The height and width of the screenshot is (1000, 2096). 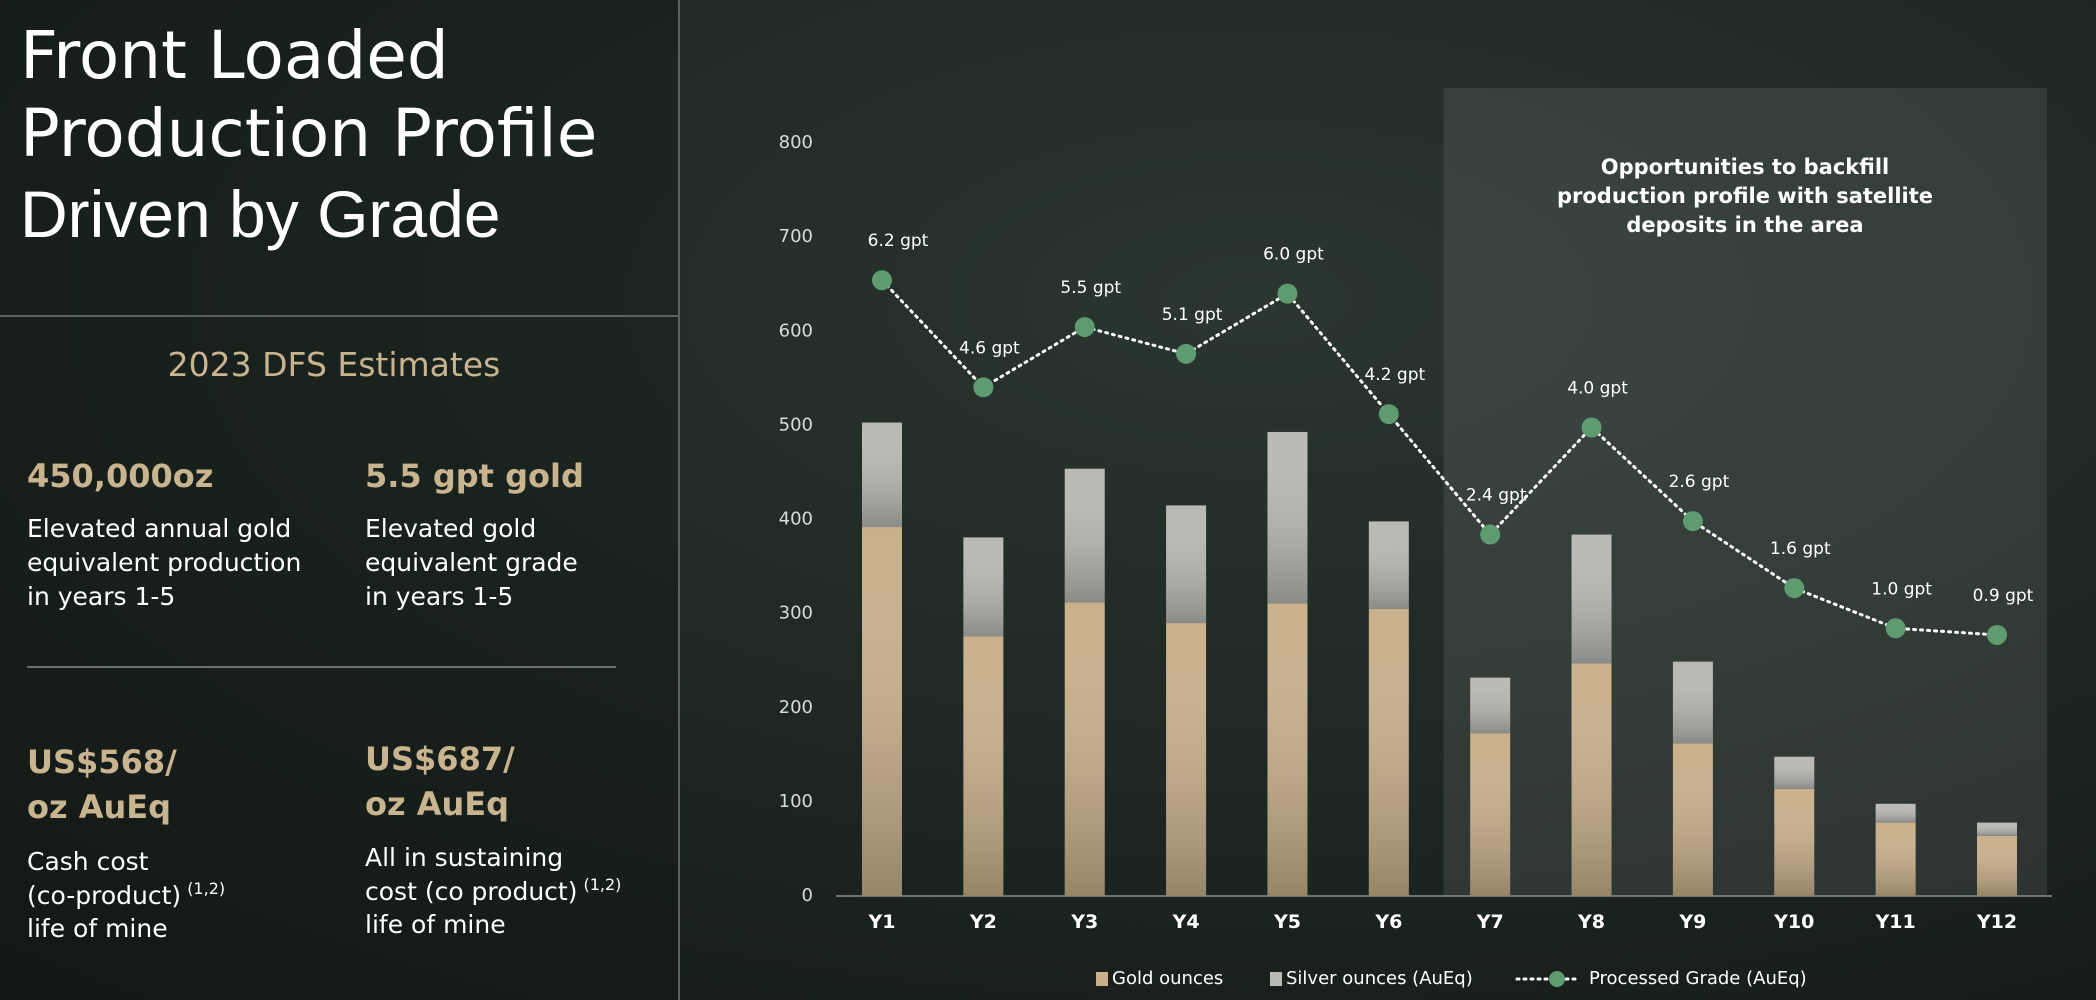 I want to click on x-tick-label: Y9, so click(x=1692, y=922).